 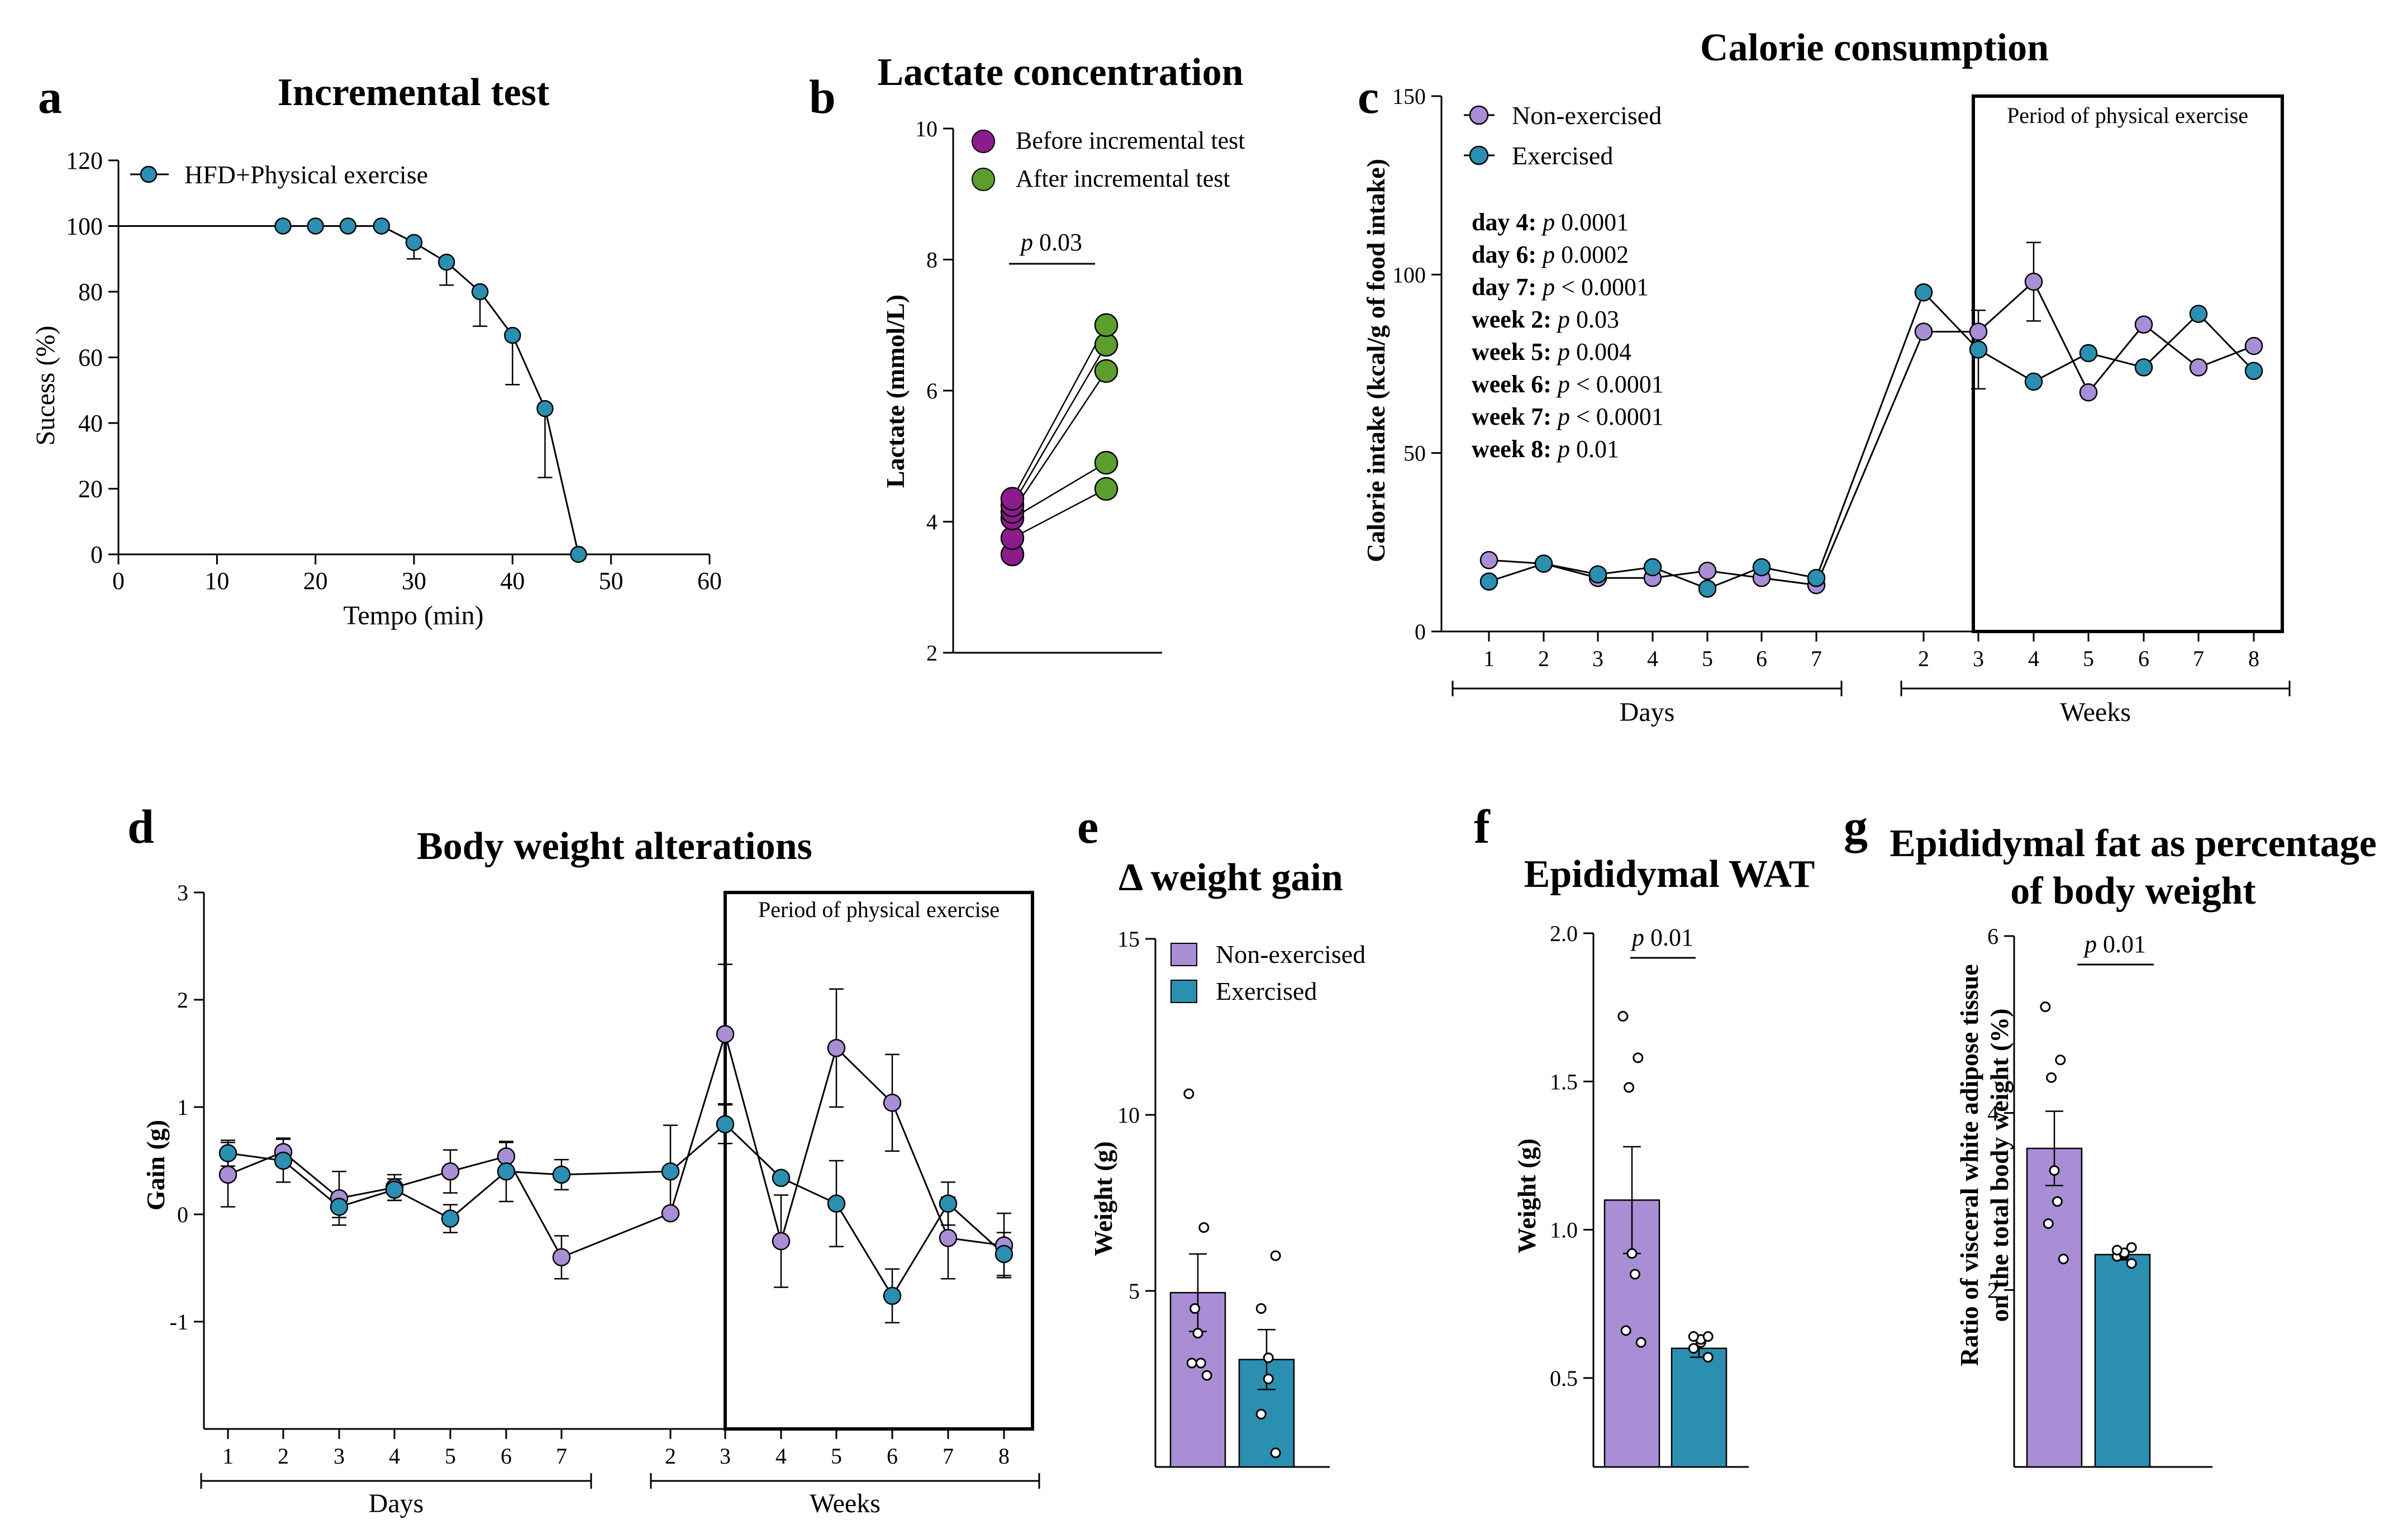 I want to click on legend-label-nonexercised: Non-exercised, so click(x=1587, y=115).